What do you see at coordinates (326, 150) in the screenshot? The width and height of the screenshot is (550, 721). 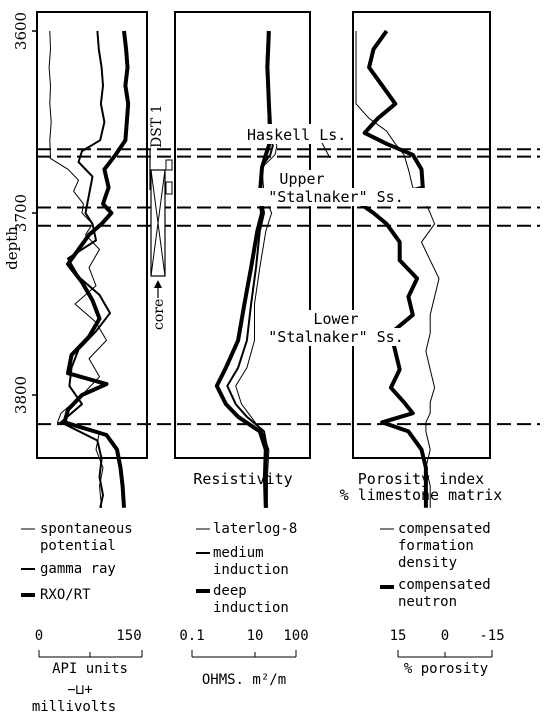 I see `haskell-leader` at bounding box center [326, 150].